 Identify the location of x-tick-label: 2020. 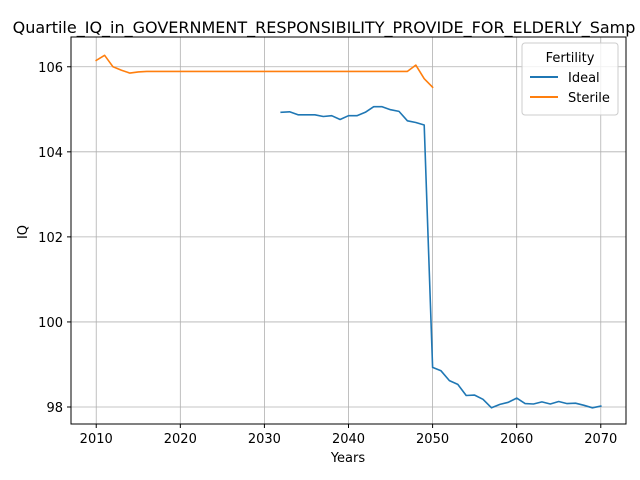
(180, 439).